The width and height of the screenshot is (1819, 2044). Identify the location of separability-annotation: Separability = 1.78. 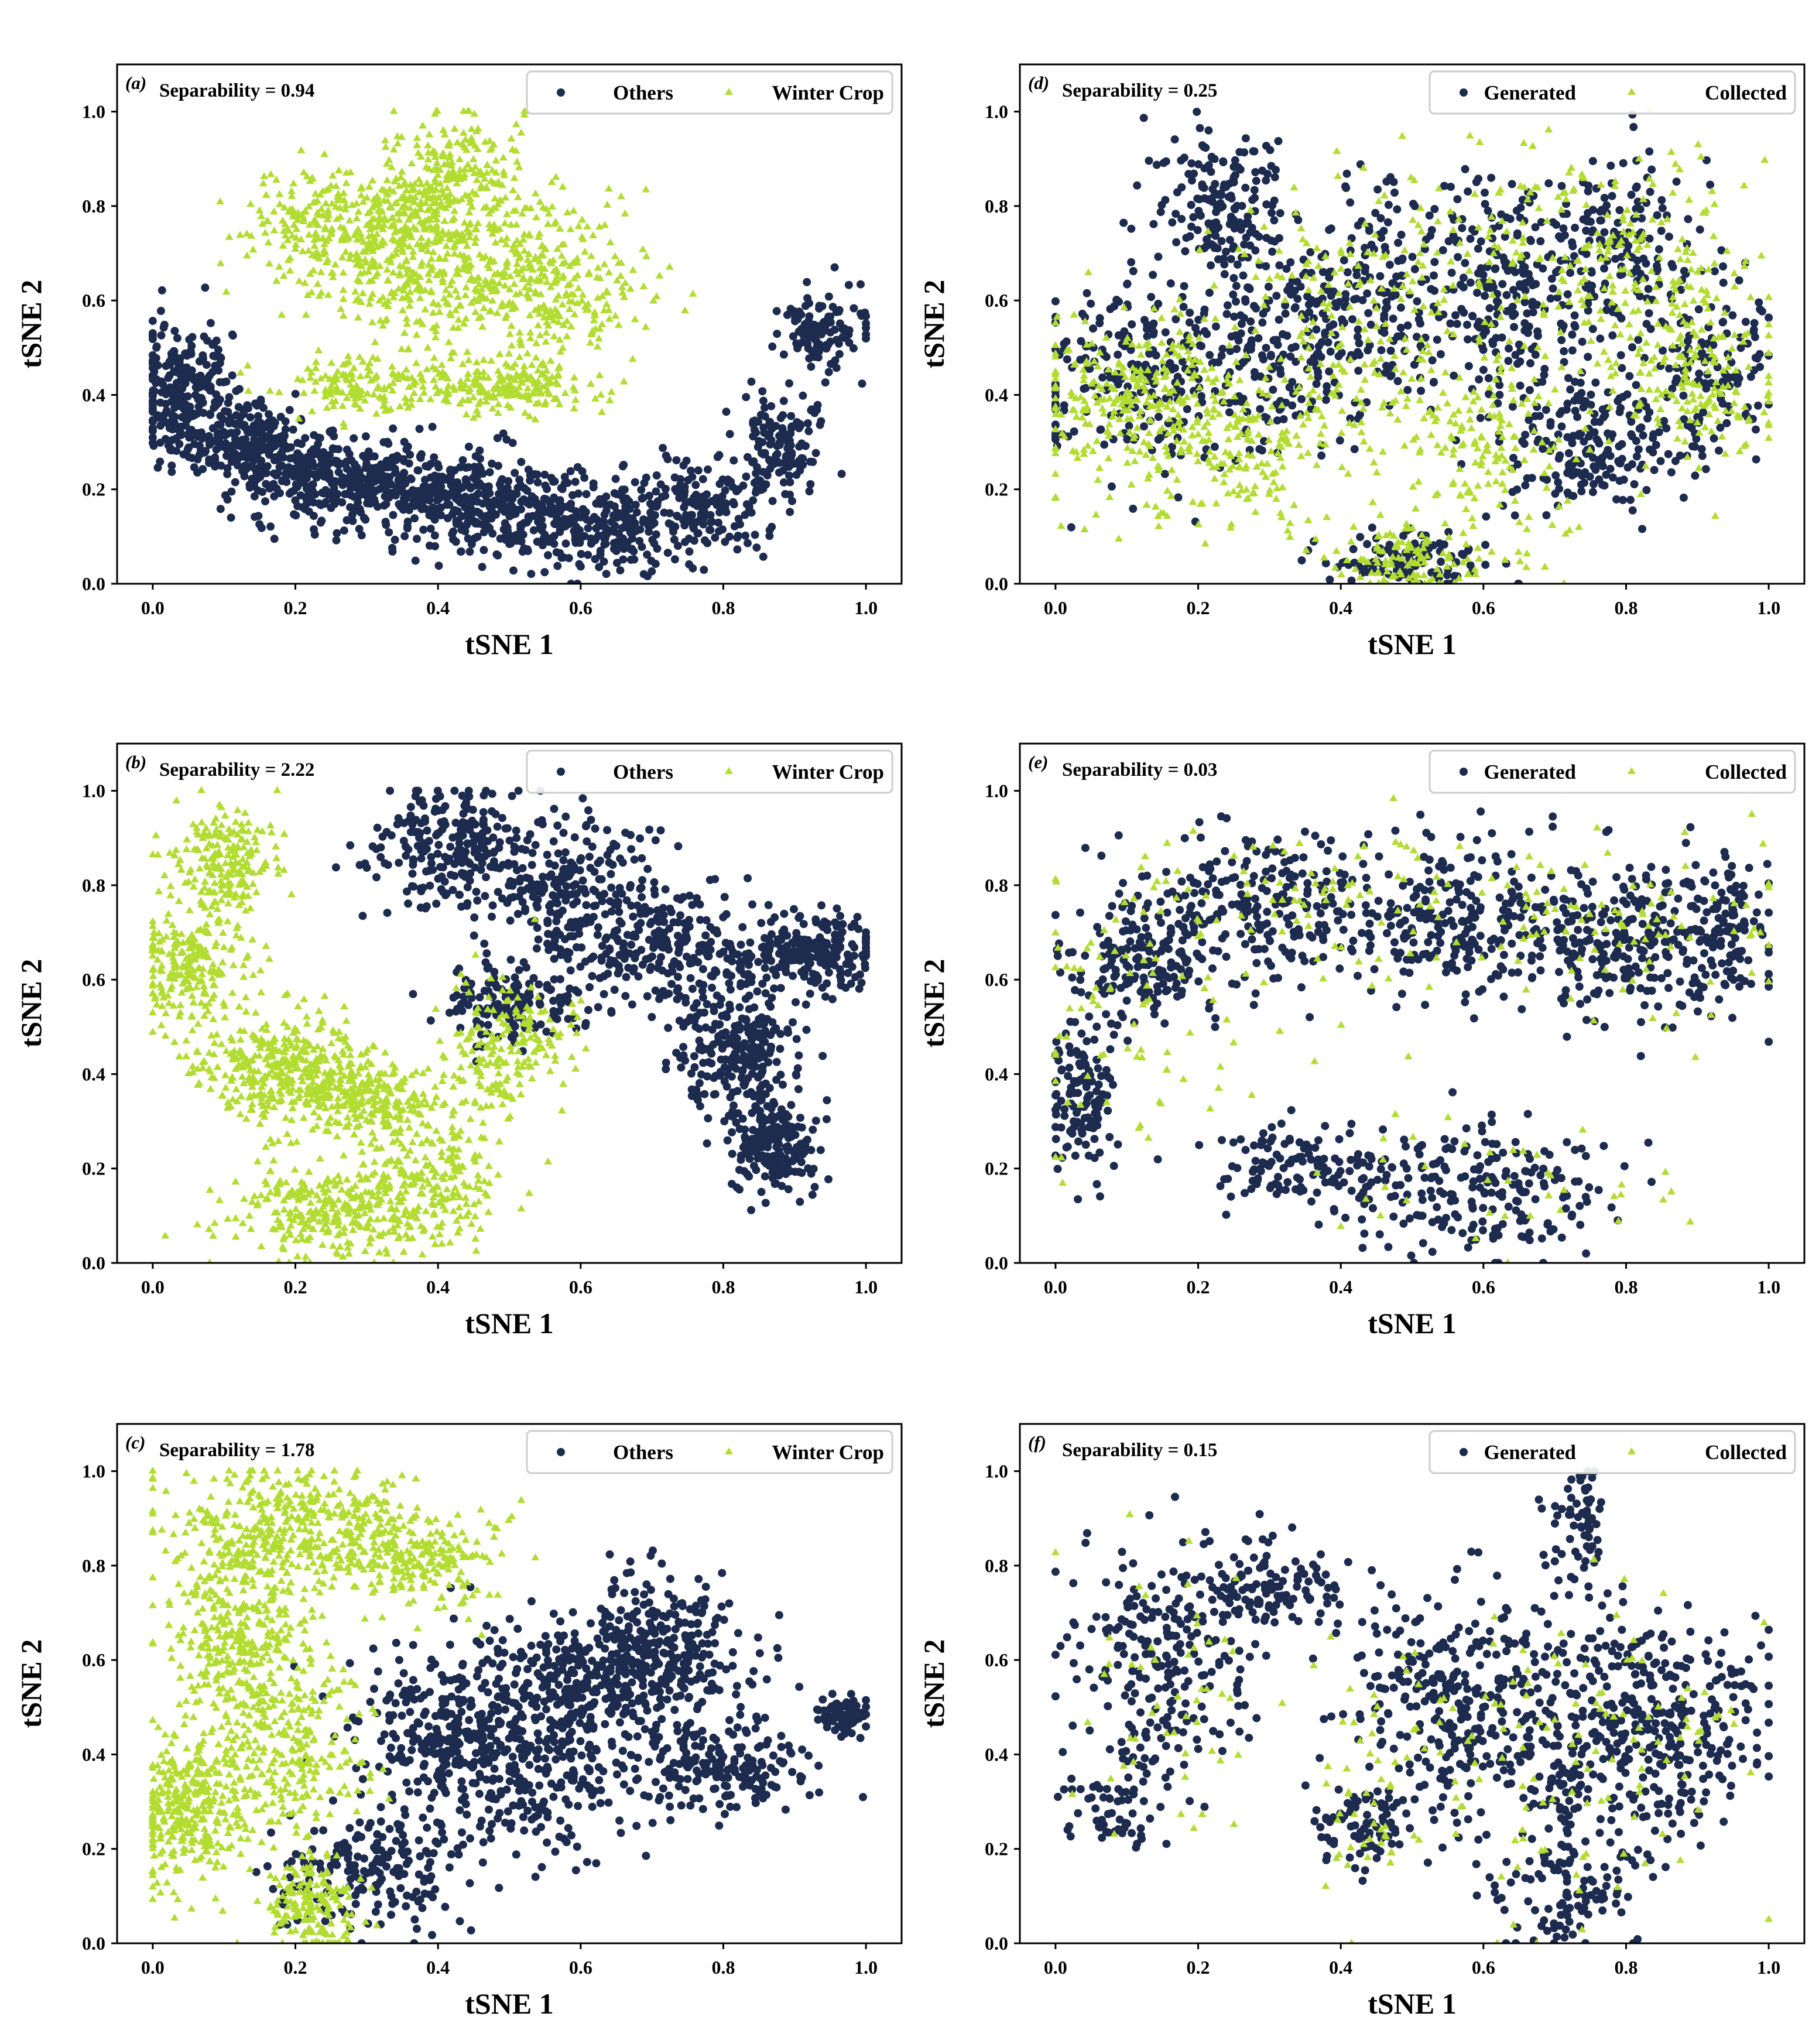
(236, 1450).